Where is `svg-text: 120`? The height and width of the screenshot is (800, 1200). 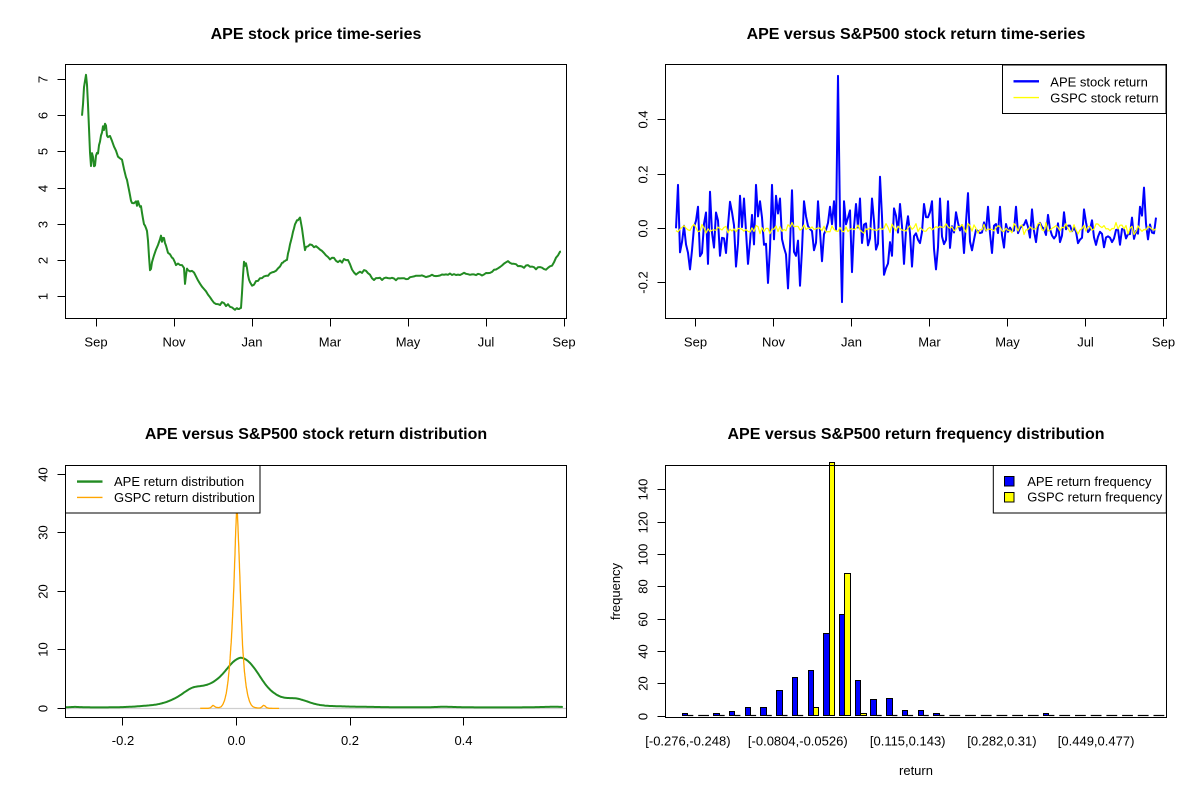 svg-text: 120 is located at coordinates (643, 523).